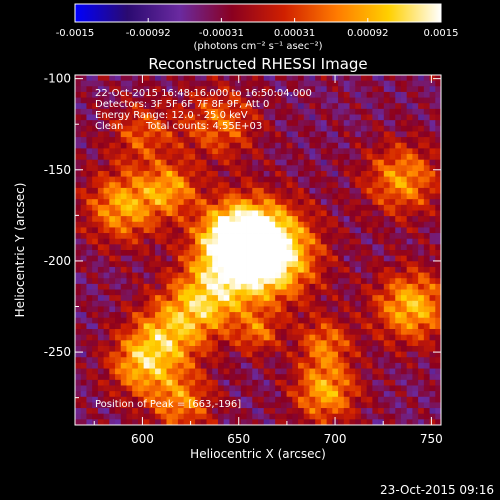 This screenshot has height=500, width=500. Describe the element at coordinates (203, 126) in the screenshot. I see `total-counts-text: Total counts: 4.55E+03` at that location.